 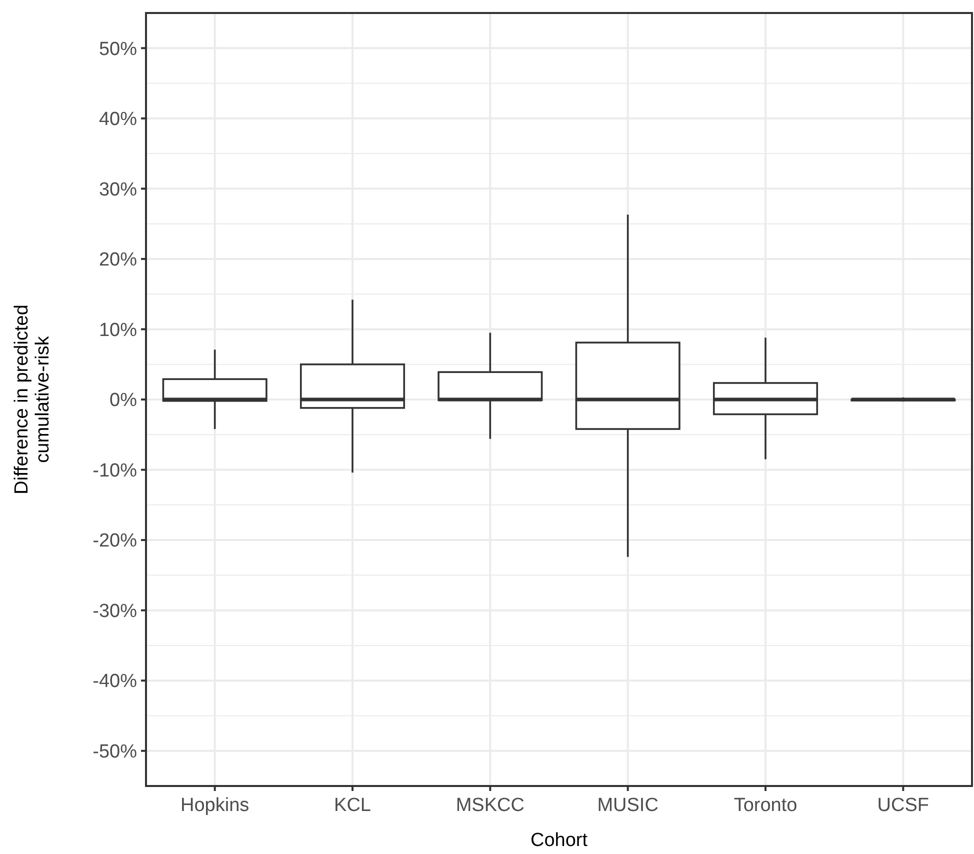 I want to click on y-tick-label: 0%, so click(x=124, y=401).